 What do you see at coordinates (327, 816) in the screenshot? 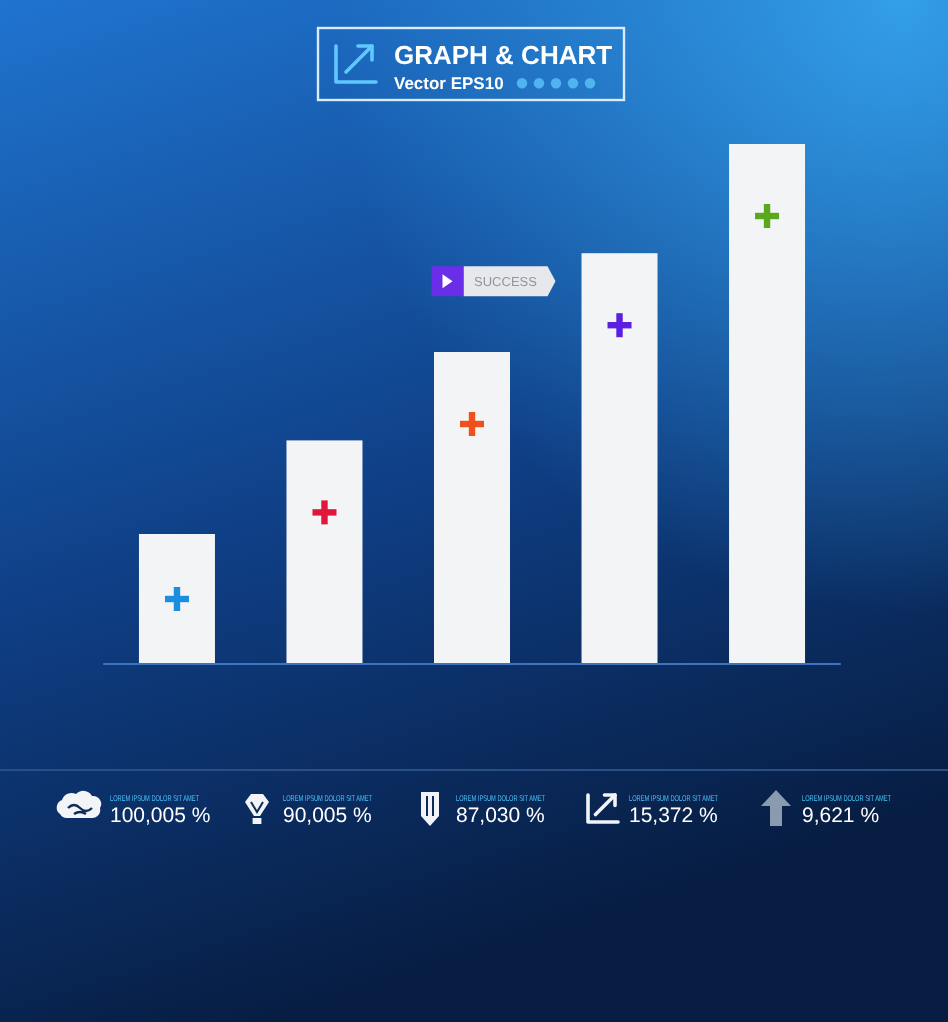
I see `text: 90,005 %` at bounding box center [327, 816].